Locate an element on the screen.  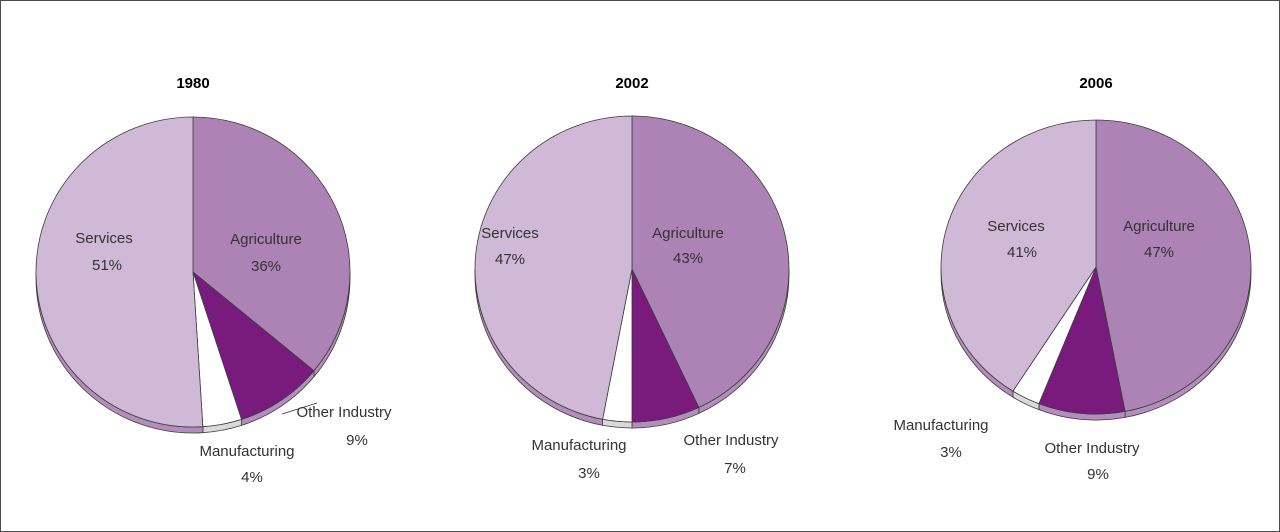
pie-title: 1980 is located at coordinates (192, 83).